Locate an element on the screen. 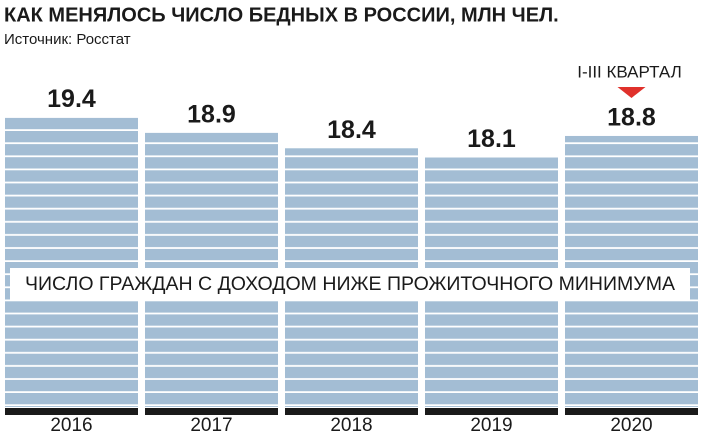 This screenshot has width=705, height=441. x-tick-label: 2019 is located at coordinates (491, 425).